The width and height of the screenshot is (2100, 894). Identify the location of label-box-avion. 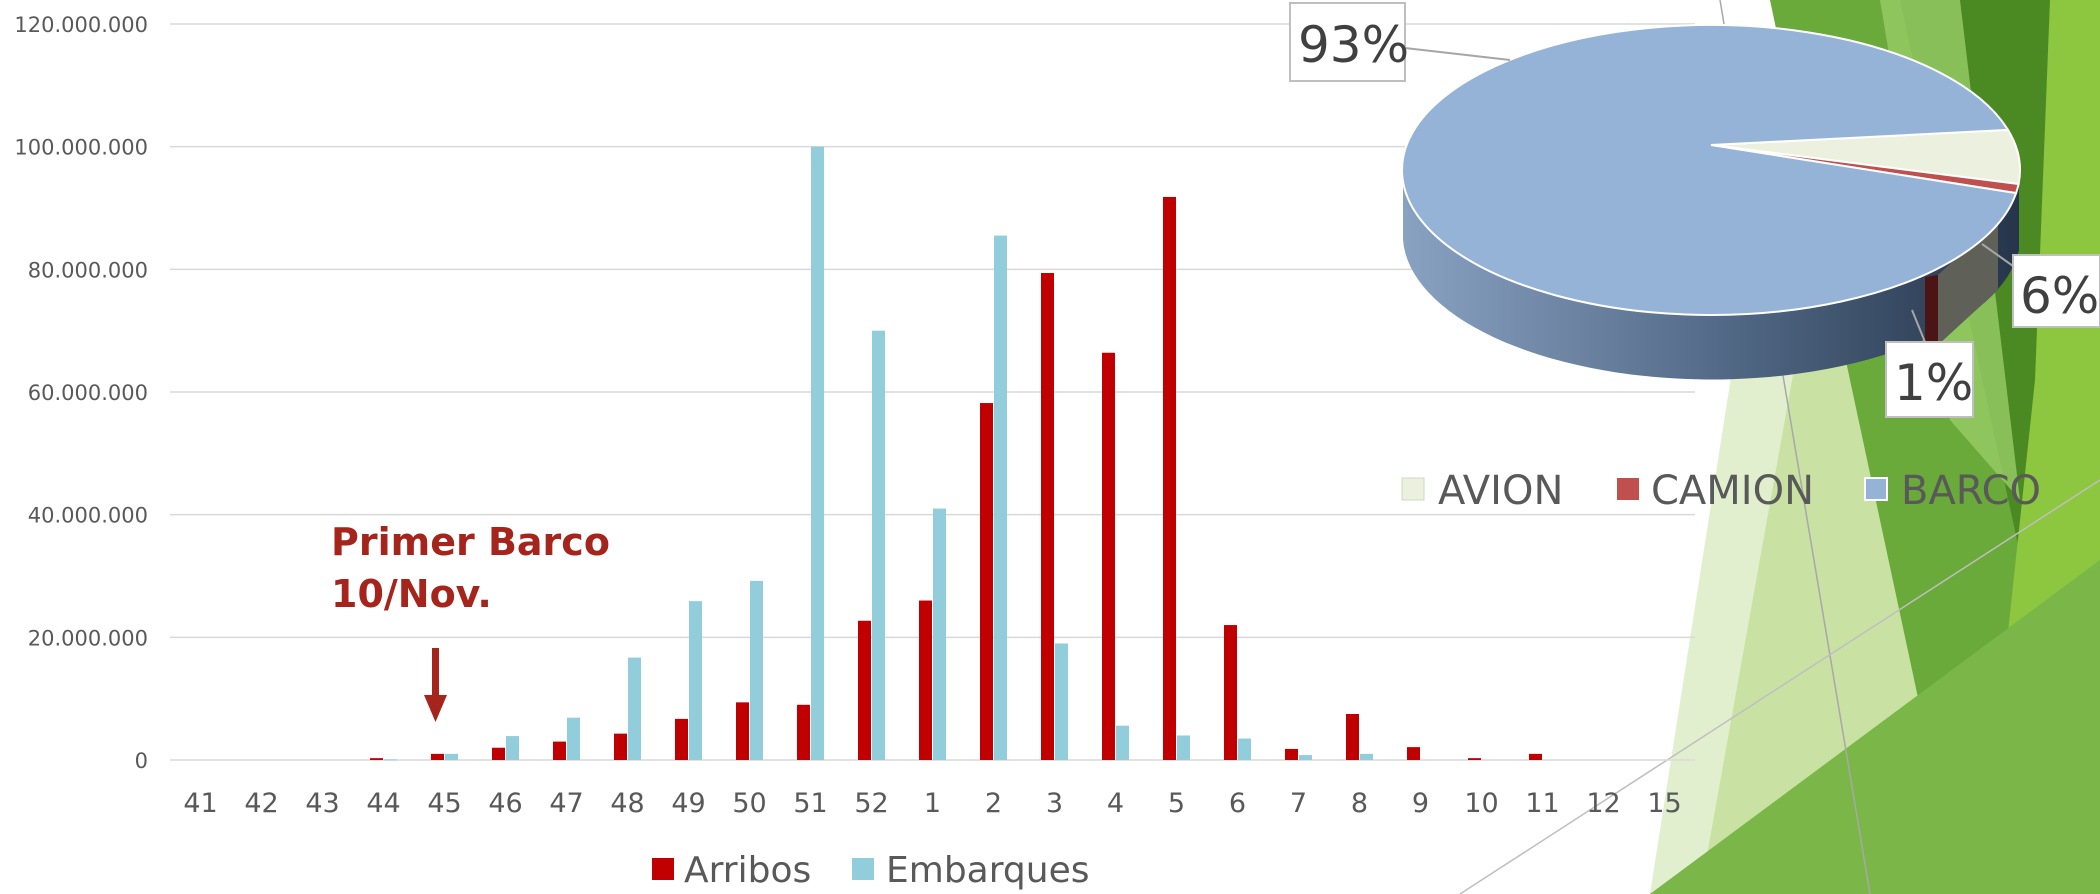
(2056, 291).